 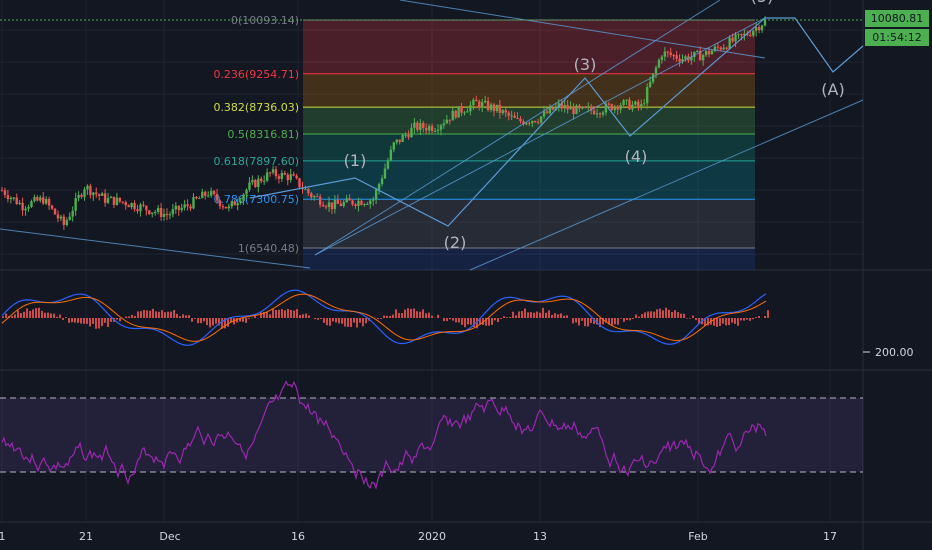 I want to click on time-axis-label: 1, so click(x=3, y=536).